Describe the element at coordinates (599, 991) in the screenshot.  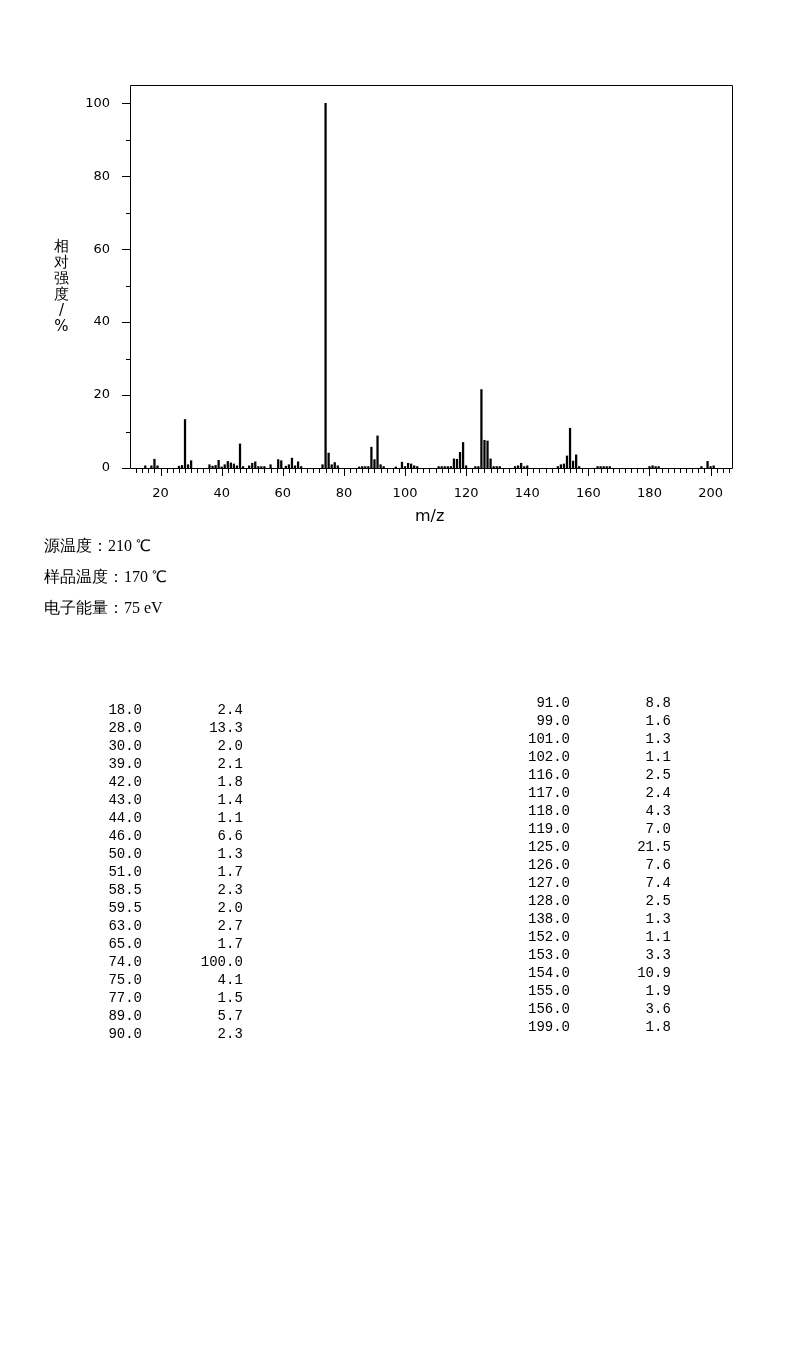
I see `text: 155.0 1.9` at that location.